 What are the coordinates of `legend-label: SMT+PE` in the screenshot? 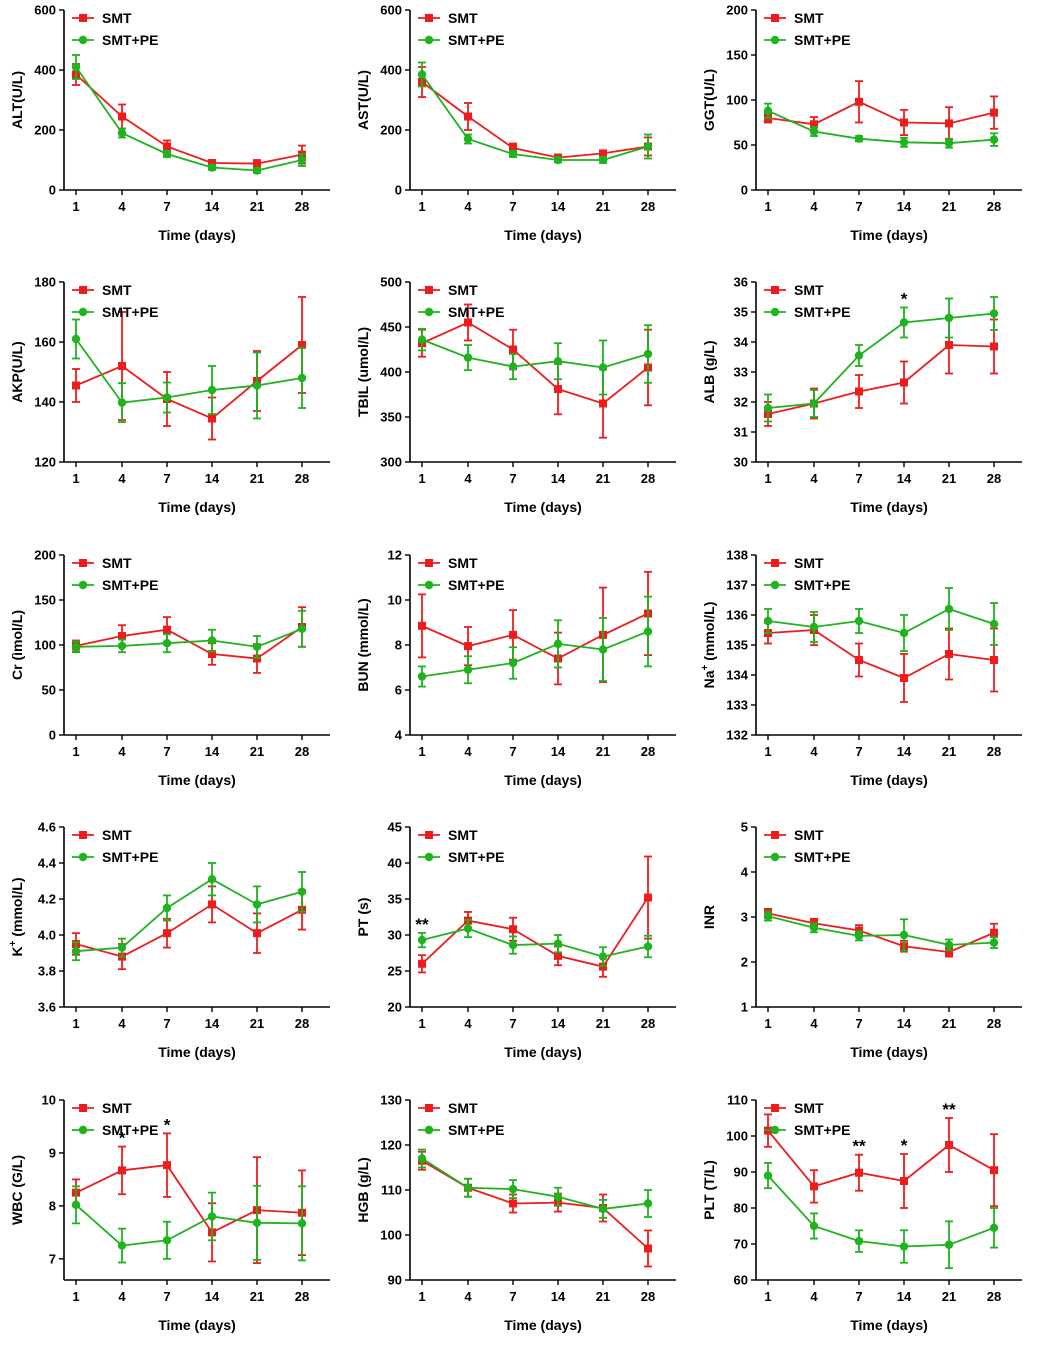 It's located at (476, 312).